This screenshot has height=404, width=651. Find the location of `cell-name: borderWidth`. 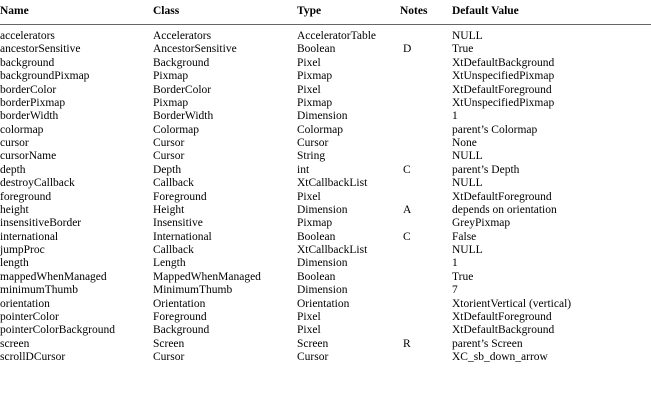

cell-name: borderWidth is located at coordinates (29, 116).